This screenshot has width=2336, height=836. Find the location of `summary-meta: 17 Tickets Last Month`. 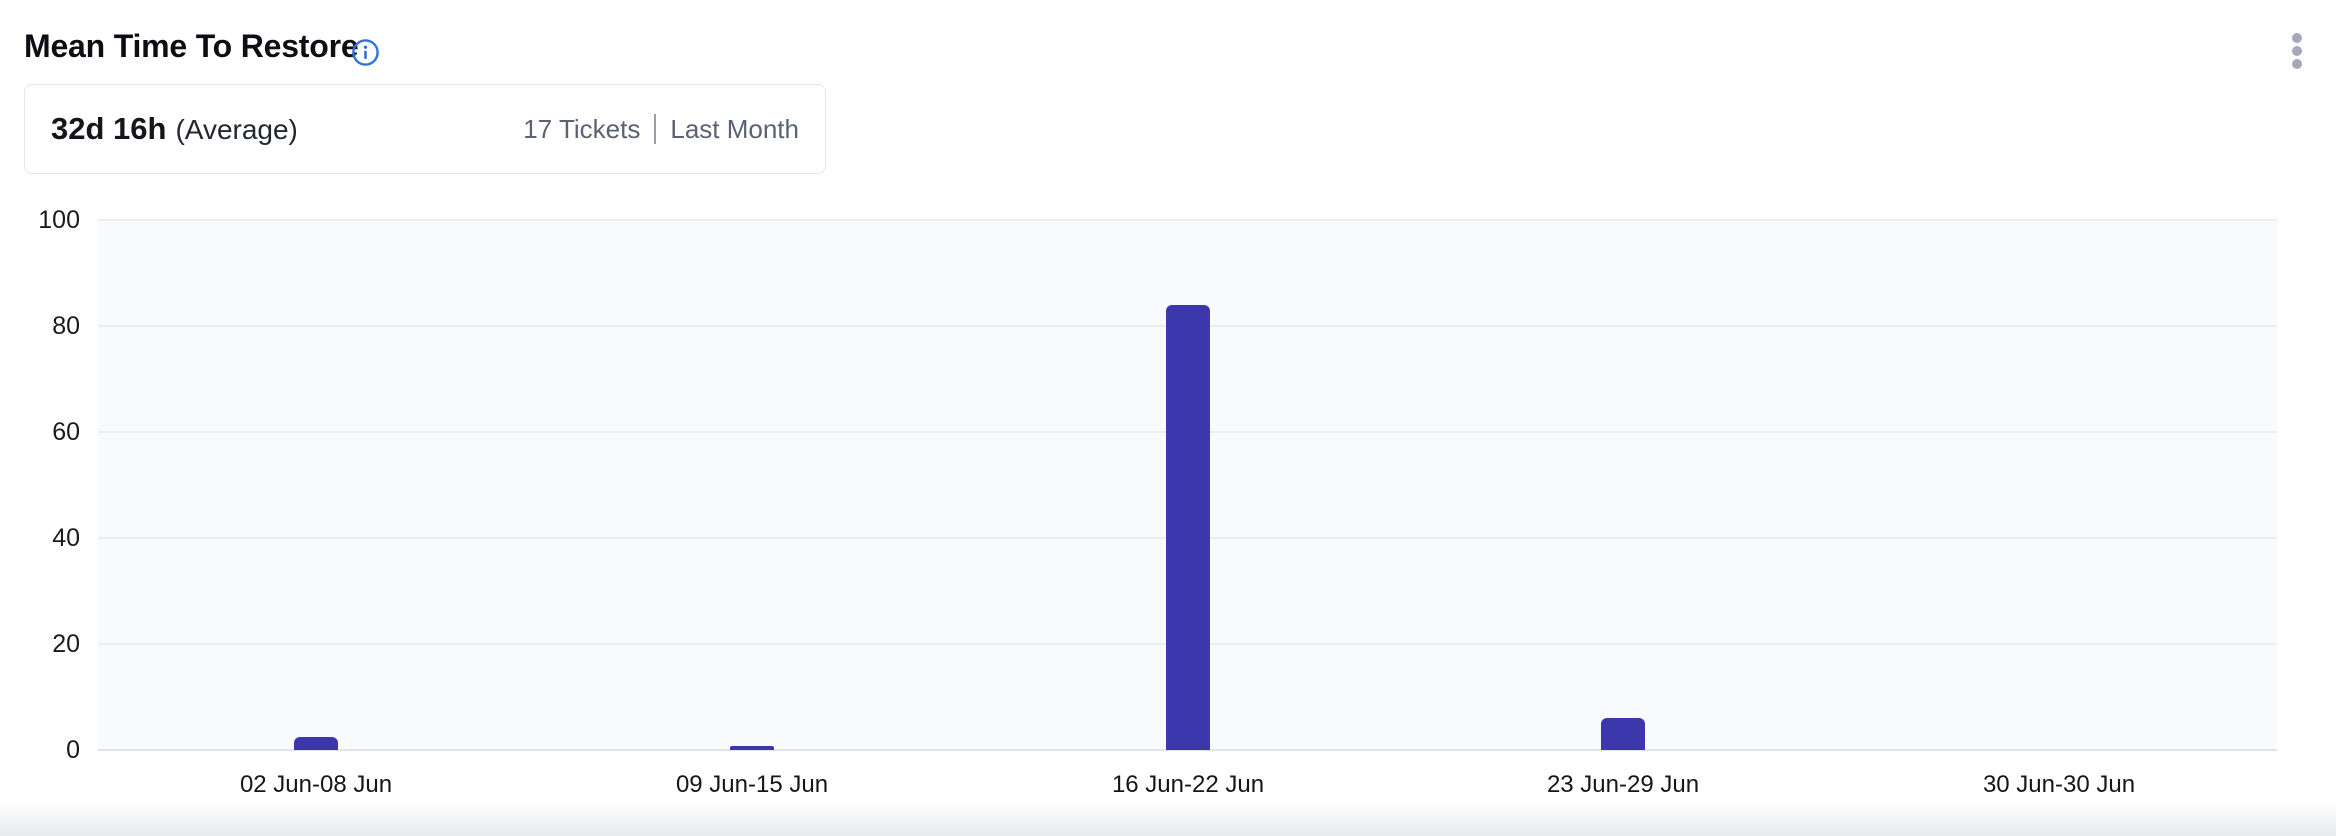

summary-meta: 17 Tickets Last Month is located at coordinates (661, 129).